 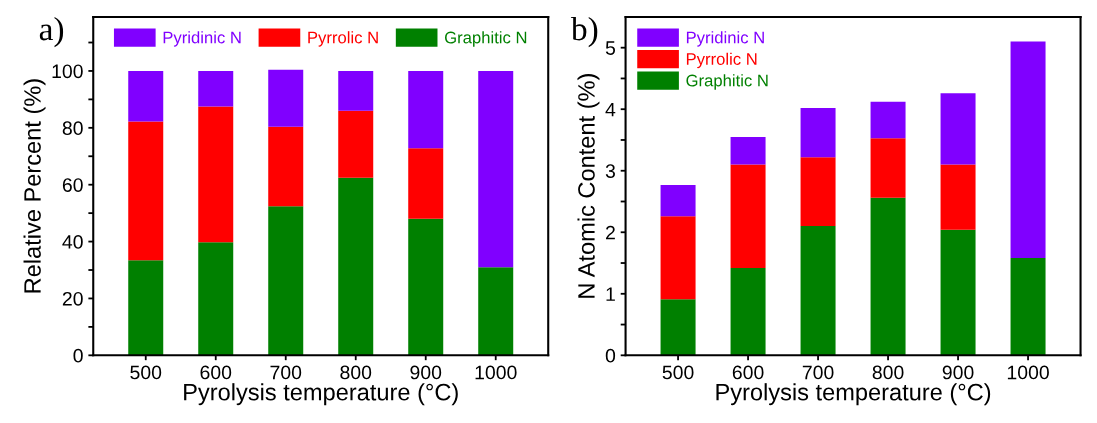 What do you see at coordinates (610, 48) in the screenshot?
I see `y-tick-label: 5` at bounding box center [610, 48].